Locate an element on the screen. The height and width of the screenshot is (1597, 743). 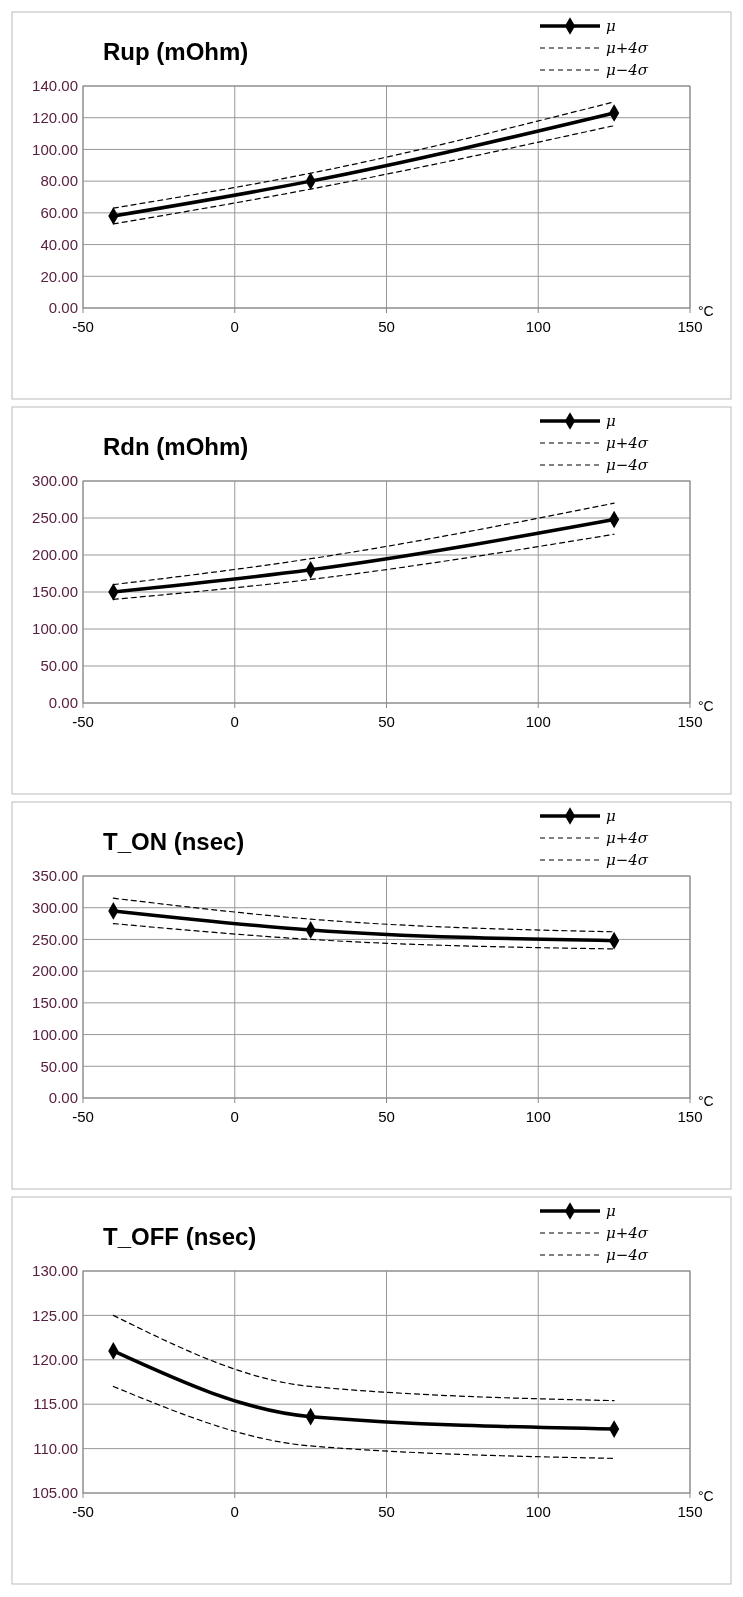
y-tick-label: 125.00 is located at coordinates (55, 1315).